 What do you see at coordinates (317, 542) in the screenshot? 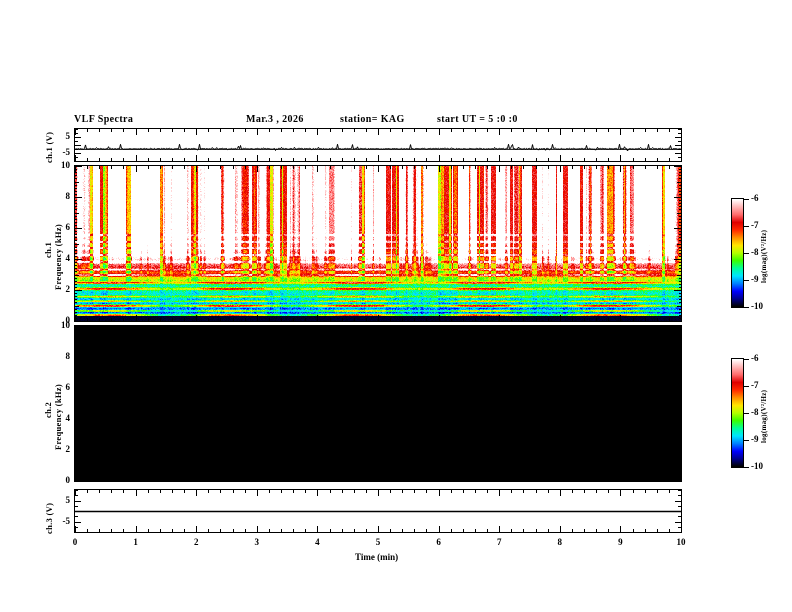
I see `x-tick-label: 4` at bounding box center [317, 542].